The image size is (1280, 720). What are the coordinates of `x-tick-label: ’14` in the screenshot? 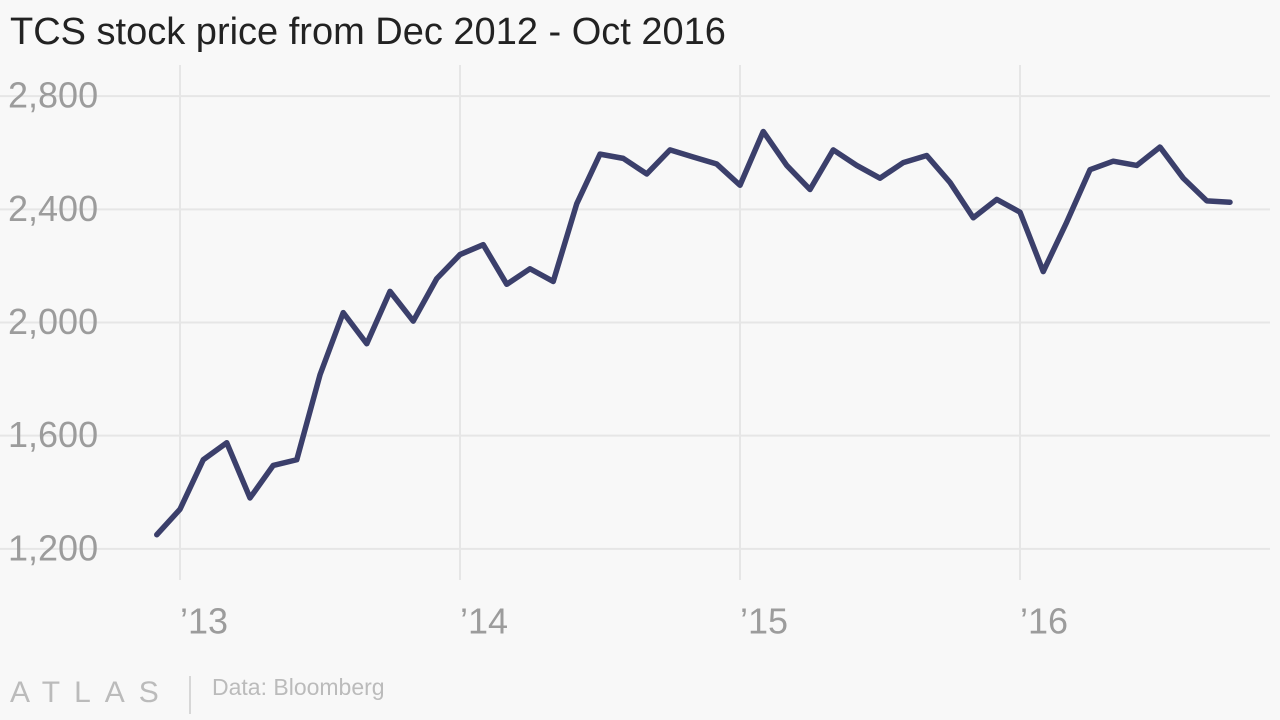 It's located at (484, 621).